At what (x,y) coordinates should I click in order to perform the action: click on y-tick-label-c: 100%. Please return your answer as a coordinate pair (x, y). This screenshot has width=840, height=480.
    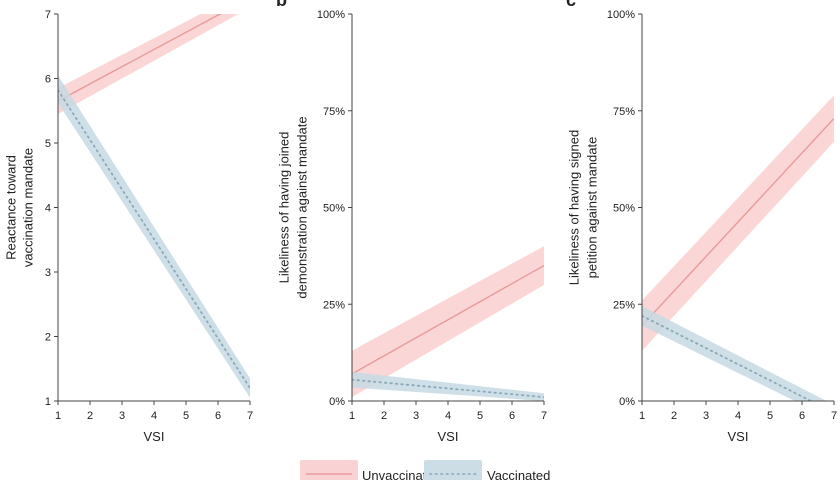
    Looking at the image, I should click on (621, 15).